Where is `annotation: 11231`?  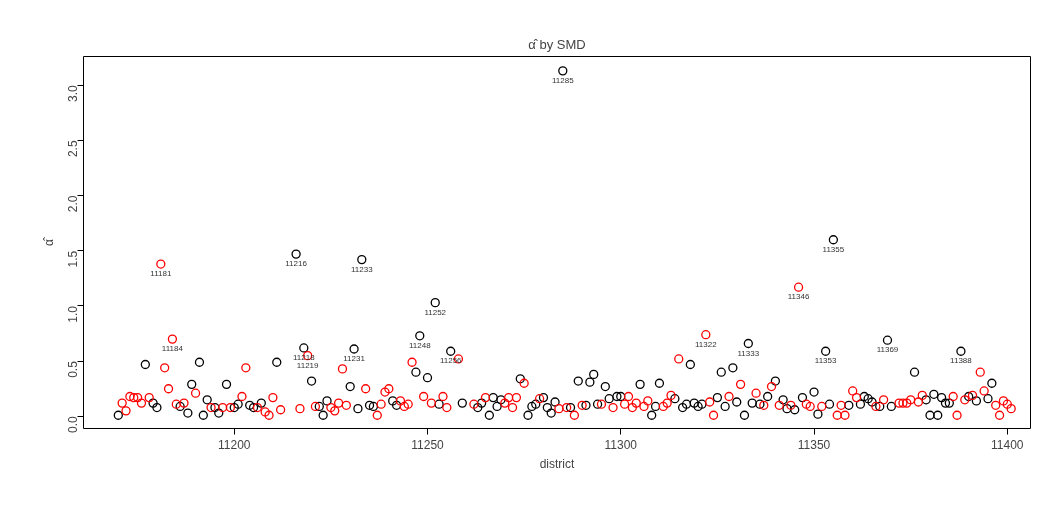
annotation: 11231 is located at coordinates (354, 359).